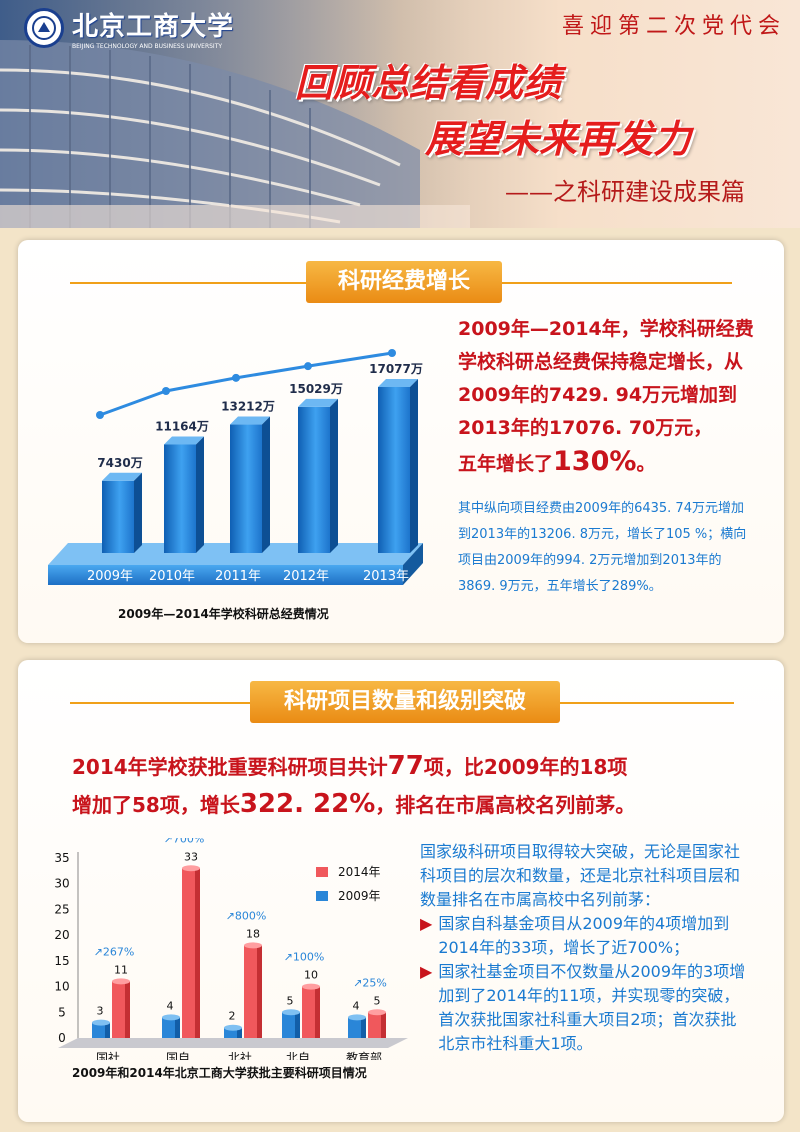  What do you see at coordinates (246, 915) in the screenshot?
I see `growth-rate-label: ↗800%` at bounding box center [246, 915].